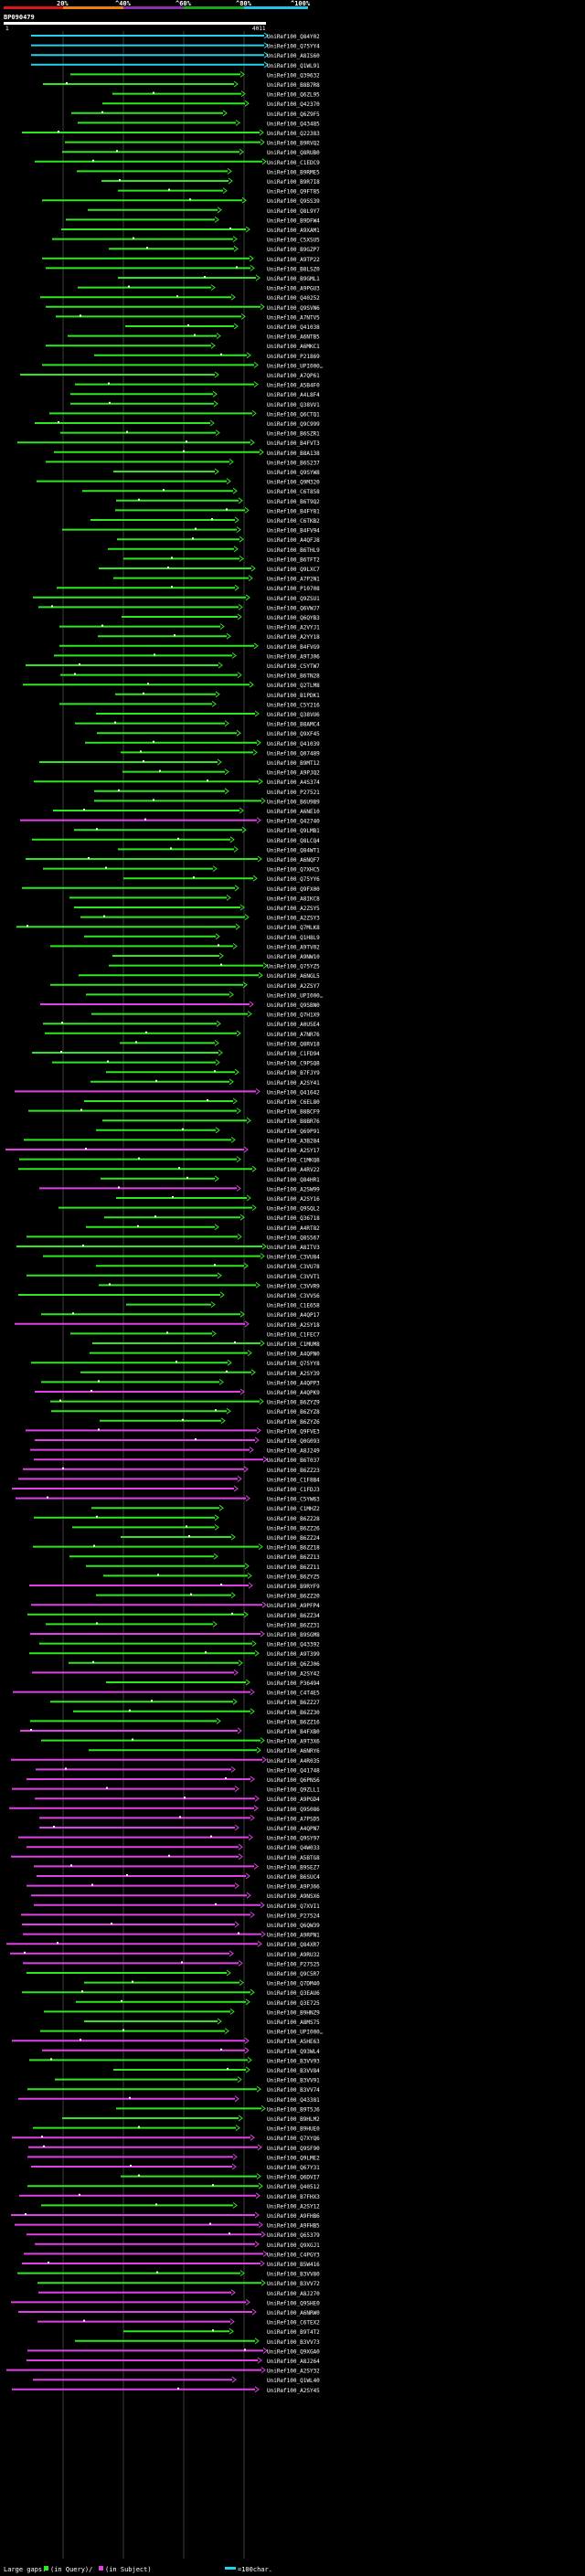 Image resolution: width=585 pixels, height=2576 pixels. Describe the element at coordinates (169, 1838) in the screenshot. I see `hit-row: UniRef100_Q9SY97` at that location.